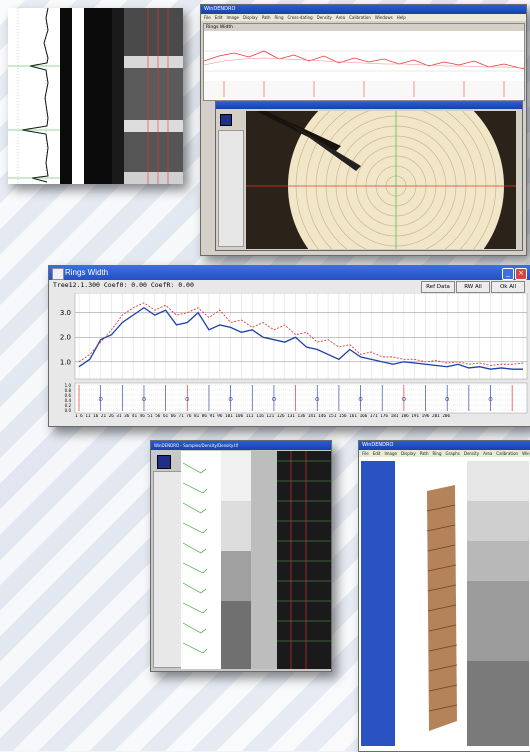  What do you see at coordinates (58, 274) in the screenshot?
I see `app-icon` at bounding box center [58, 274].